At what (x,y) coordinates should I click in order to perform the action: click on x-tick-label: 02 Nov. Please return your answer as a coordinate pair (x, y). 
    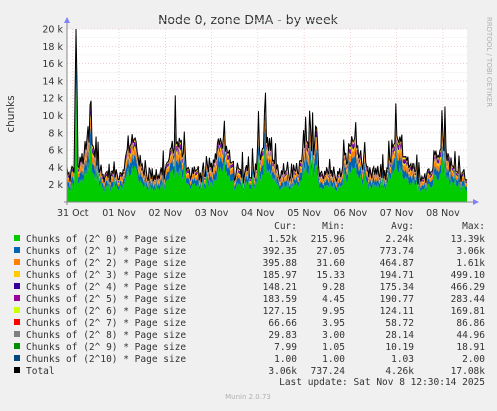
    Looking at the image, I should click on (165, 213).